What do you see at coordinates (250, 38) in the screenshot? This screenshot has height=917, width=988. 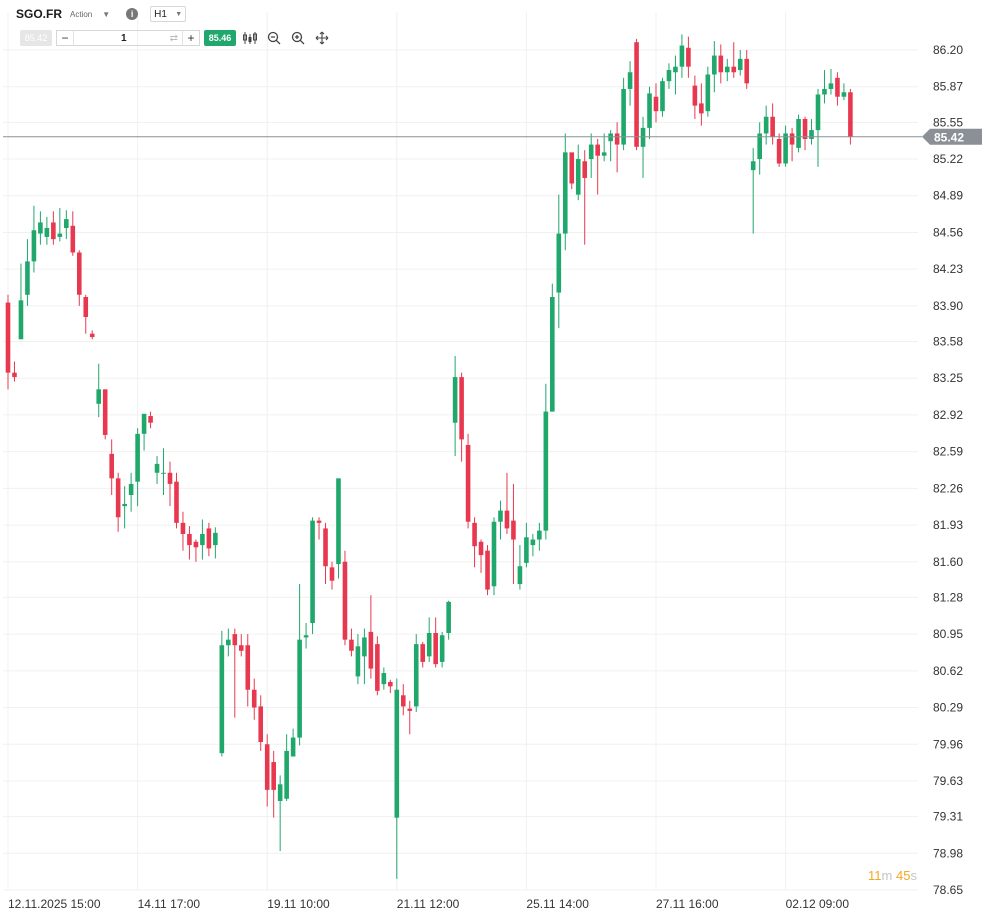 I see `candlestick-type-icon` at bounding box center [250, 38].